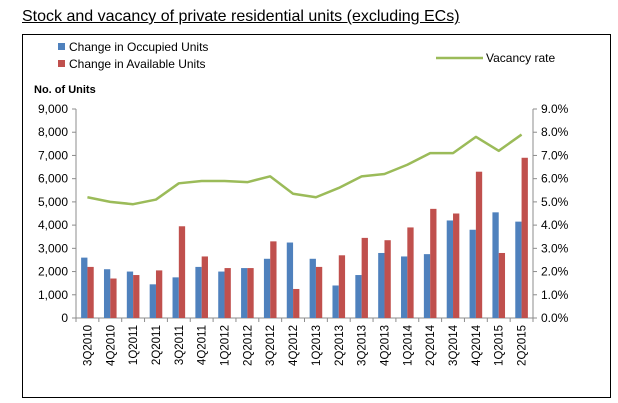 The image size is (618, 403). What do you see at coordinates (180, 345) in the screenshot?
I see `x-tick-label: 3Q2011` at bounding box center [180, 345].